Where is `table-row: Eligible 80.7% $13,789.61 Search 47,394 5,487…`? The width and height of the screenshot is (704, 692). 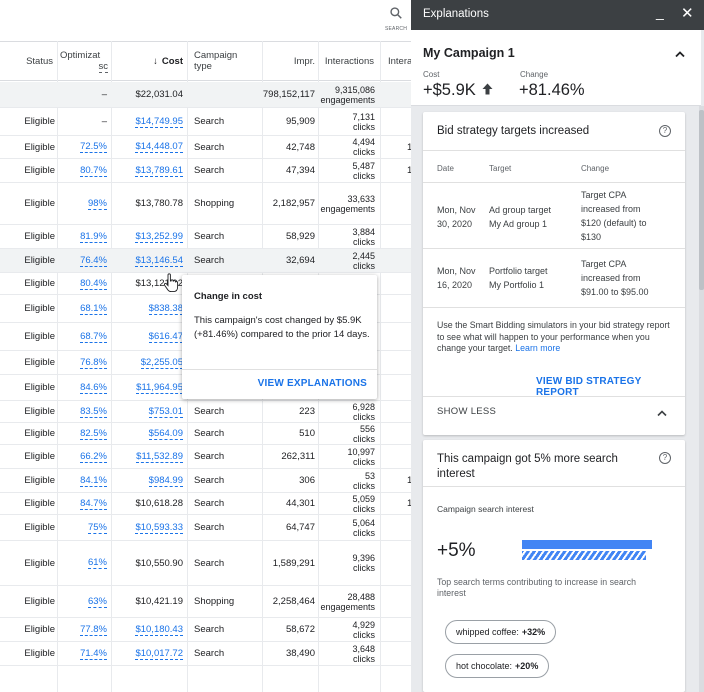 table-row: Eligible 80.7% $13,789.61 Search 47,394 5,487… is located at coordinates (205, 171).